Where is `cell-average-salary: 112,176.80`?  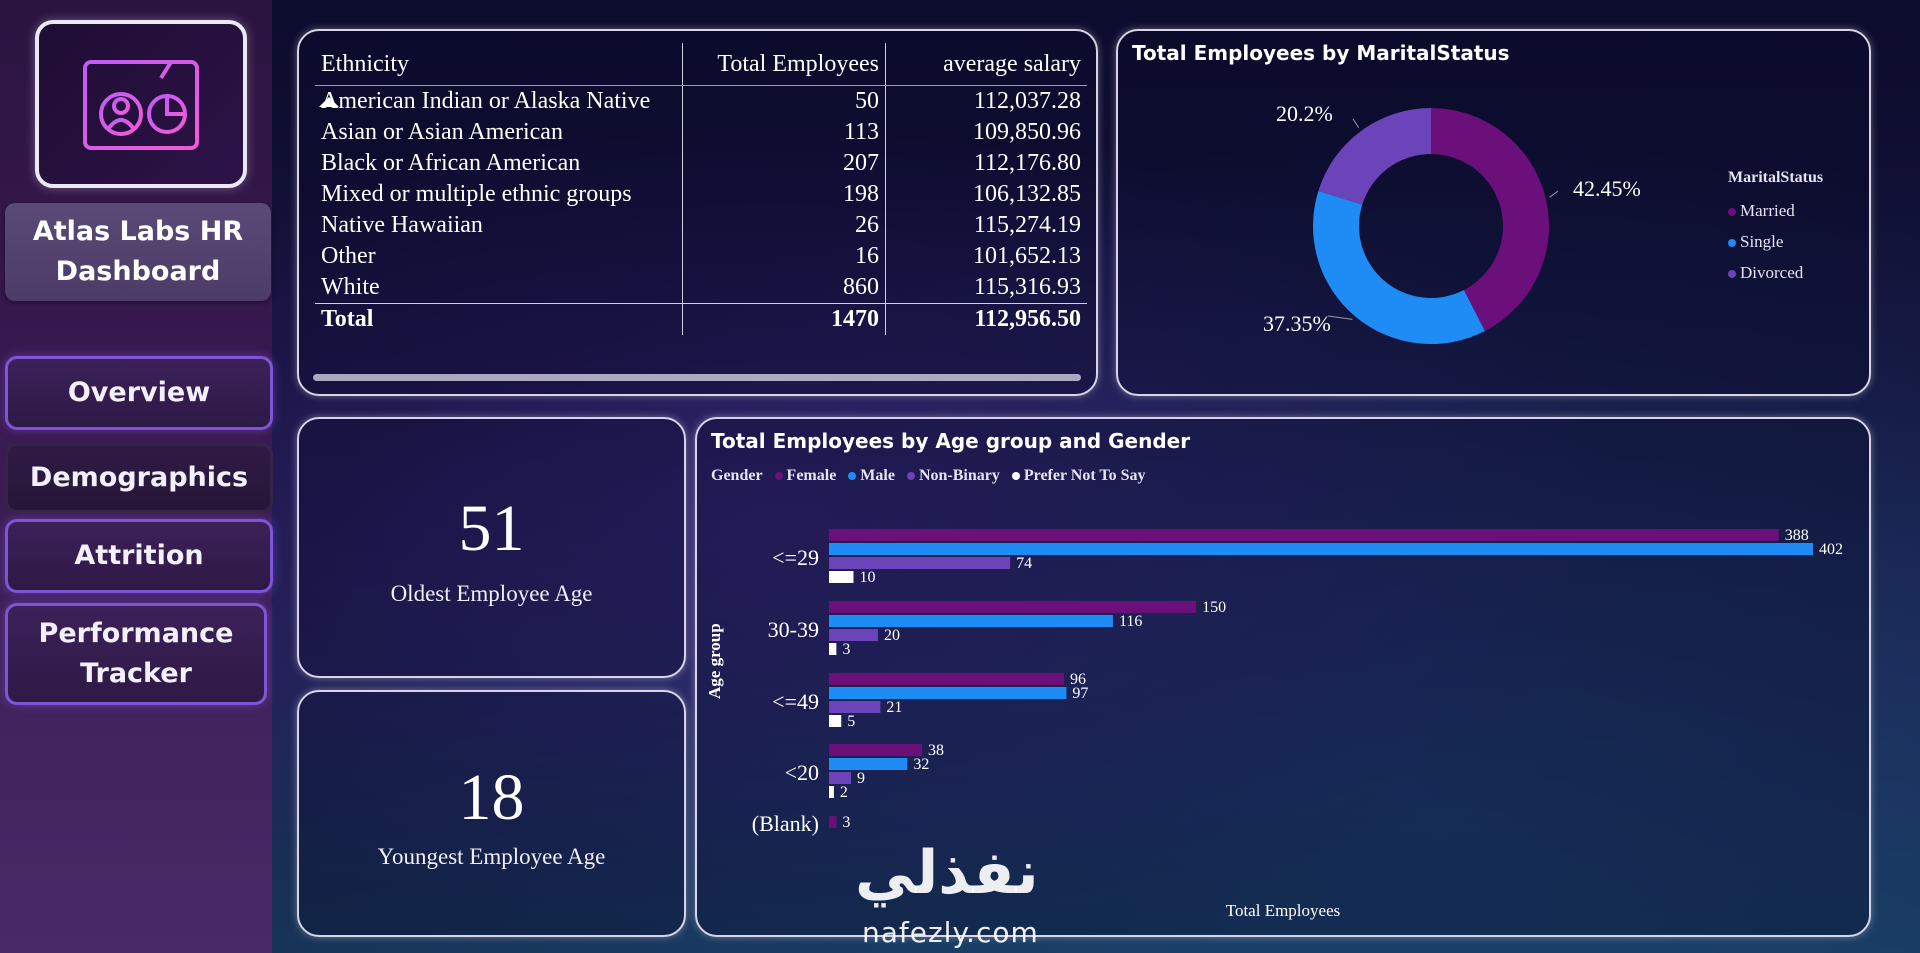
cell-average-salary: 112,176.80 is located at coordinates (1027, 163).